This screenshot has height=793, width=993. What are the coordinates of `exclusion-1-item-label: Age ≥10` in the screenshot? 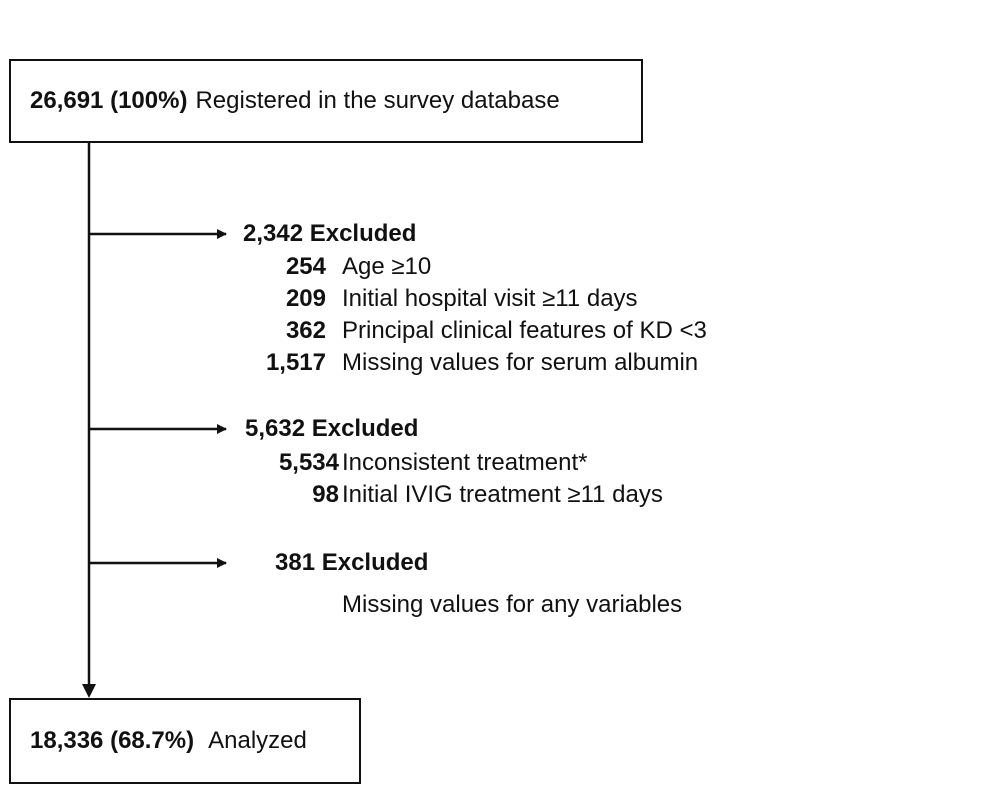 It's located at (387, 266).